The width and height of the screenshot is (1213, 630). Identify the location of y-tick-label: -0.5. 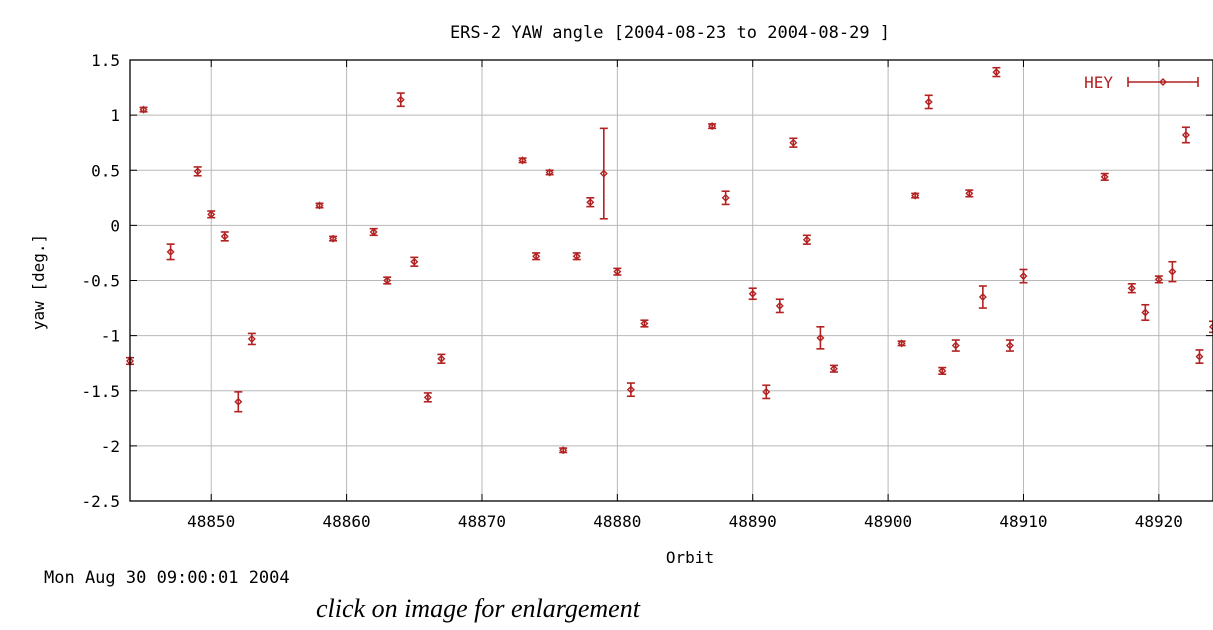
(100, 281).